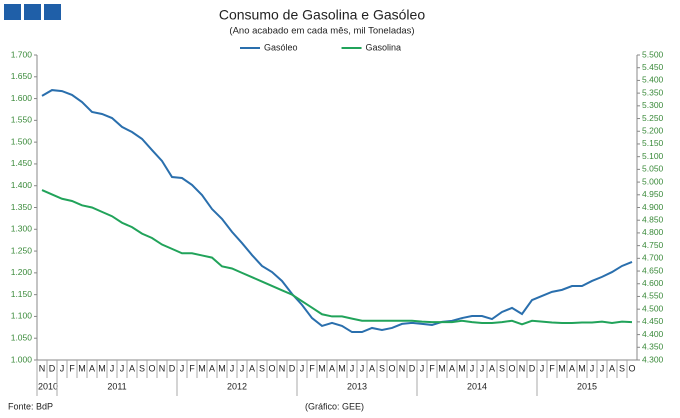 The height and width of the screenshot is (418, 680). Describe the element at coordinates (653, 321) in the screenshot. I see `y2-tick-label: 4.450` at that location.